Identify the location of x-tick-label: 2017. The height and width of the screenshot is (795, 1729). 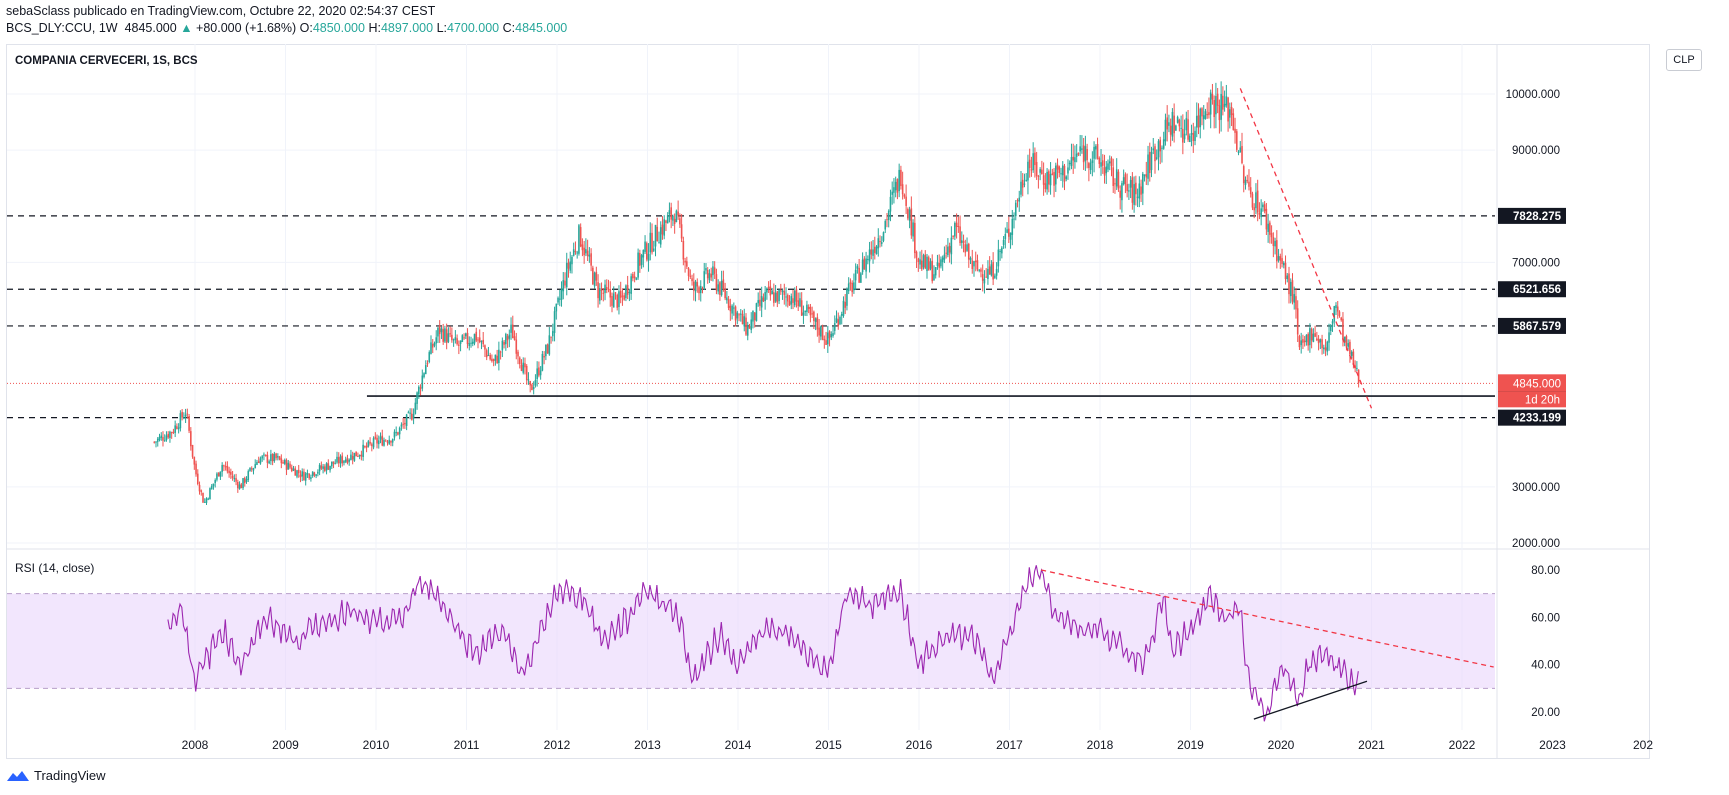
(1009, 745).